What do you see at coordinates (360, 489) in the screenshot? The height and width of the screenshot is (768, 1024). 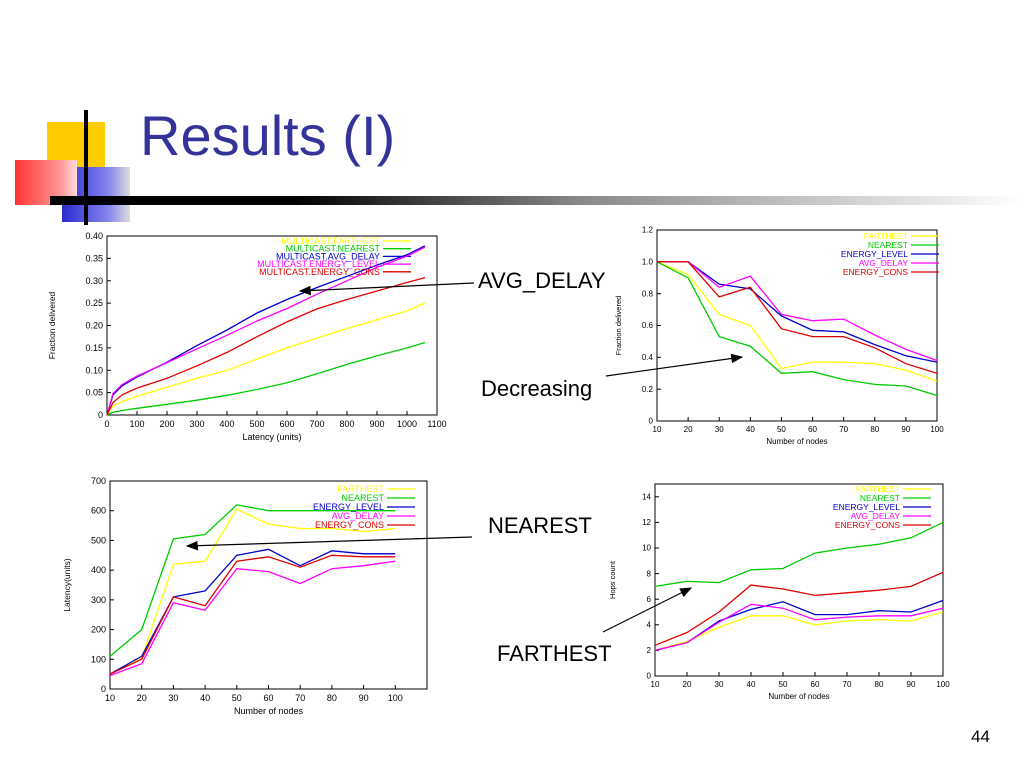 I see `c3-legend-label: FARTHEST` at bounding box center [360, 489].